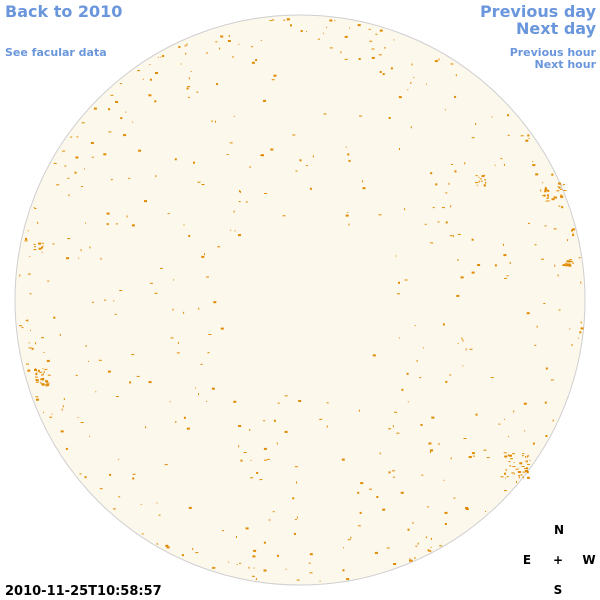 The width and height of the screenshot is (600, 600). I want to click on next-day-link: Next day, so click(556, 28).